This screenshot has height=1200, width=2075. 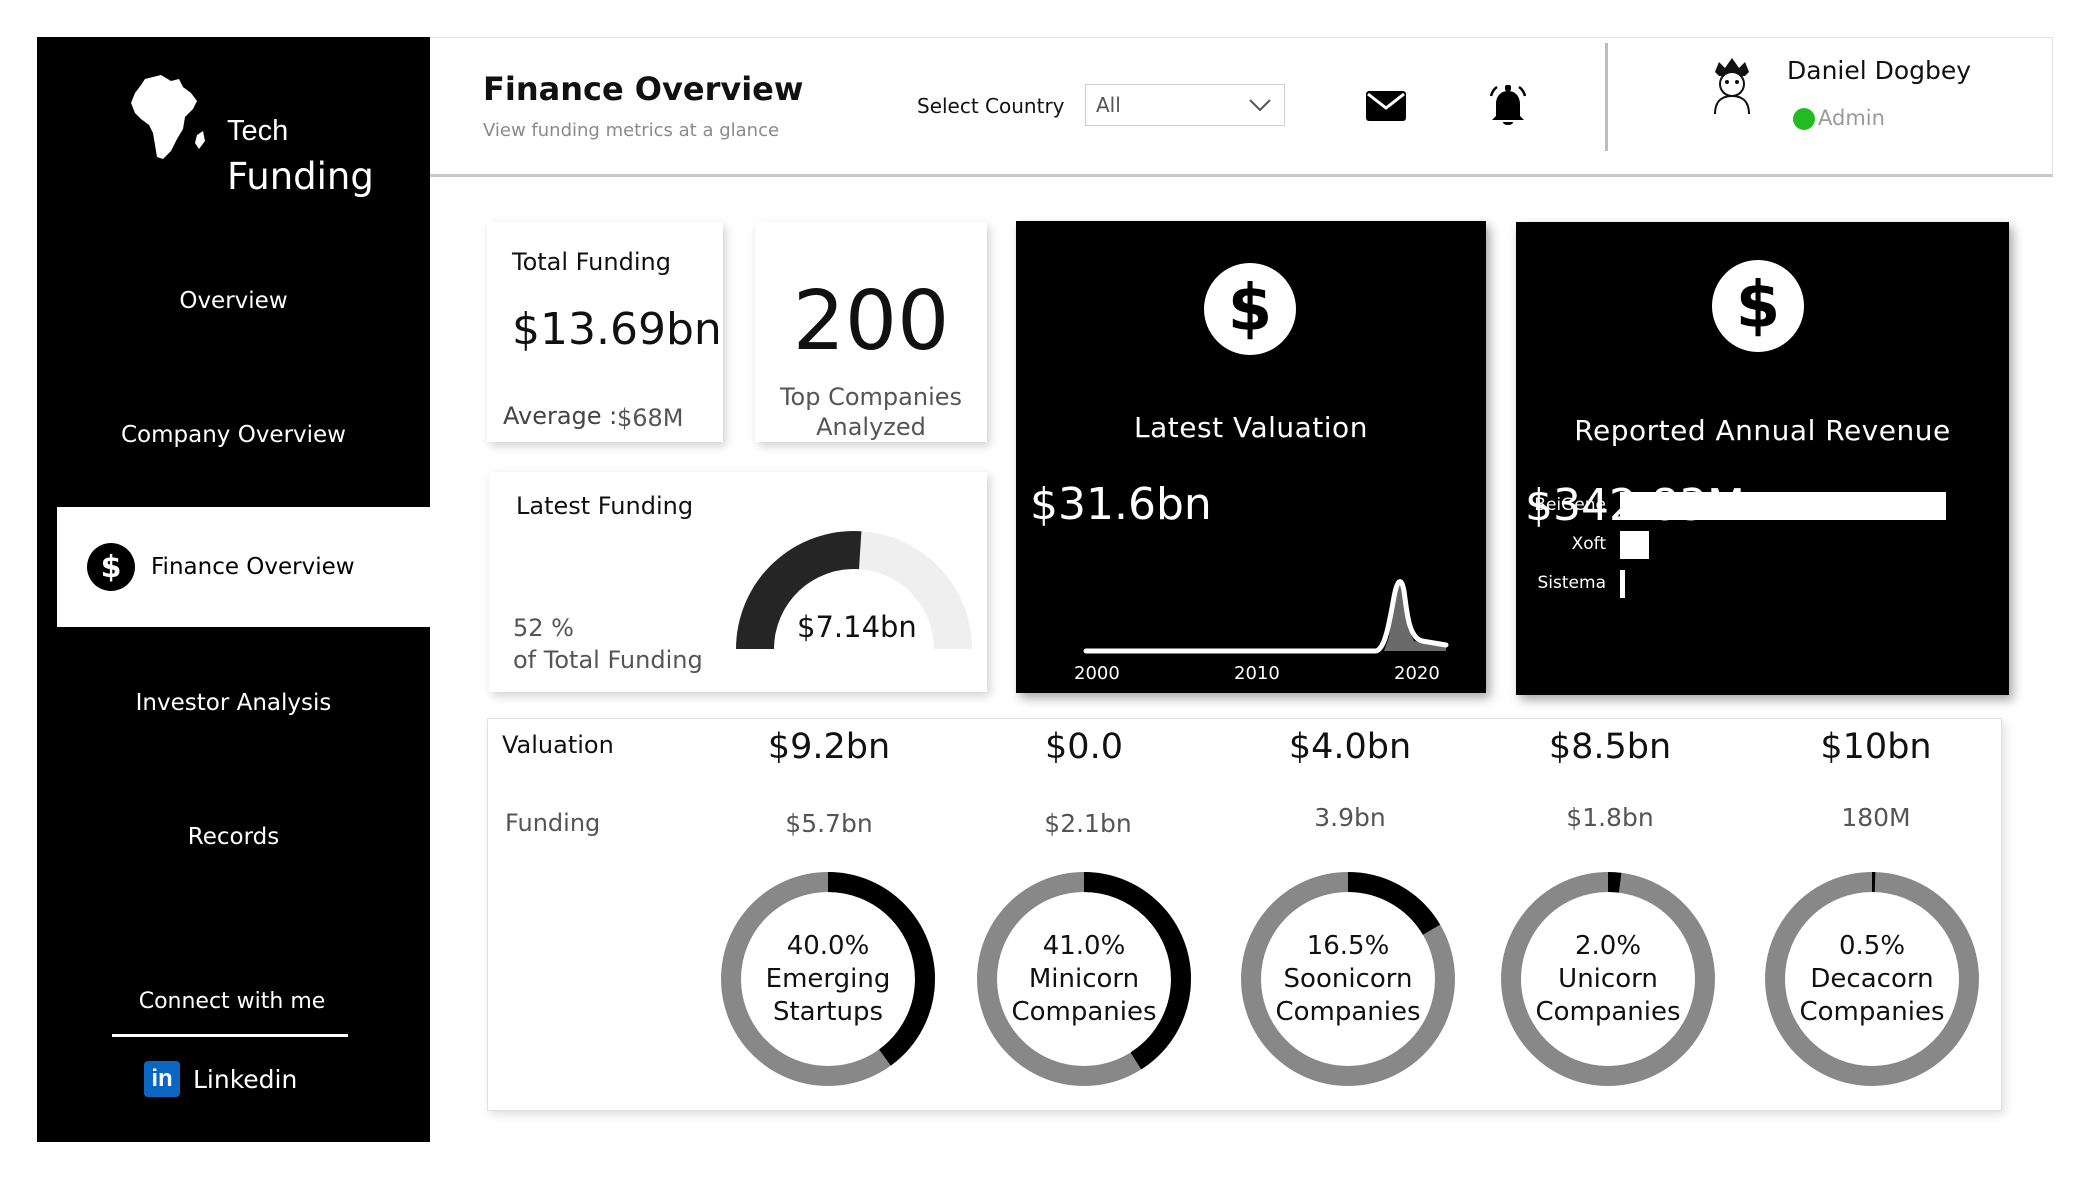 What do you see at coordinates (1732, 86) in the screenshot?
I see `avatar` at bounding box center [1732, 86].